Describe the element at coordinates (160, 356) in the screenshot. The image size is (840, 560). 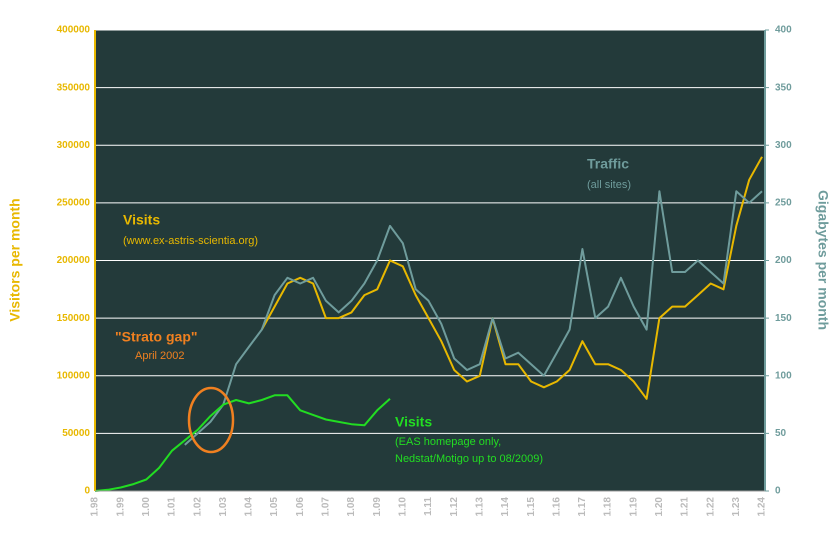
I see `annotation: April 2002` at that location.